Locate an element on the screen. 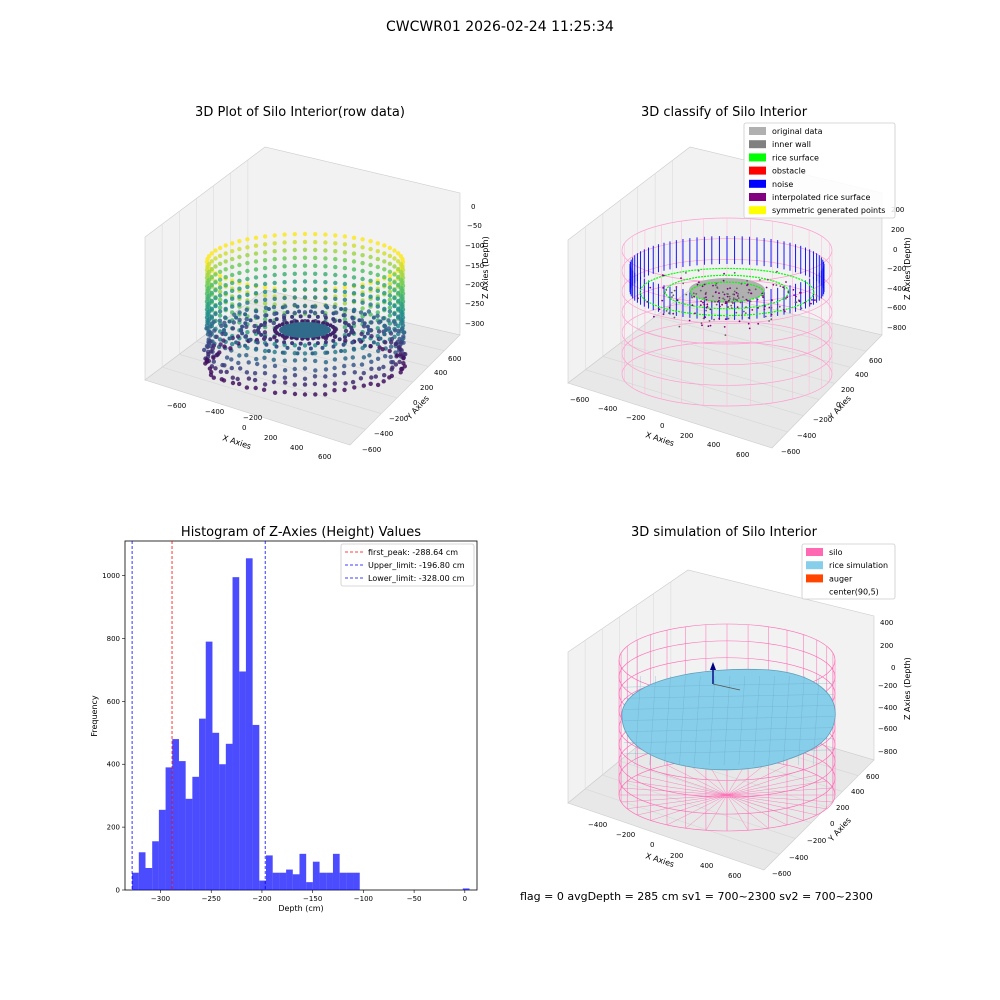 Image resolution: width=1000 pixels, height=1000 pixels. classify-x-tick: 600 is located at coordinates (742, 455).